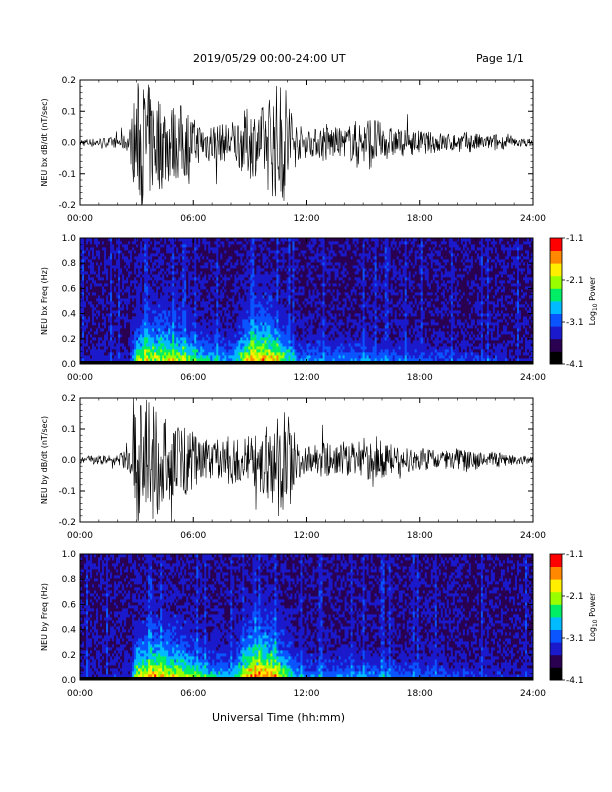 The height and width of the screenshot is (792, 612). I want to click on y-axis-title: NEU bx dB/dt (nT/sec), so click(44, 142).